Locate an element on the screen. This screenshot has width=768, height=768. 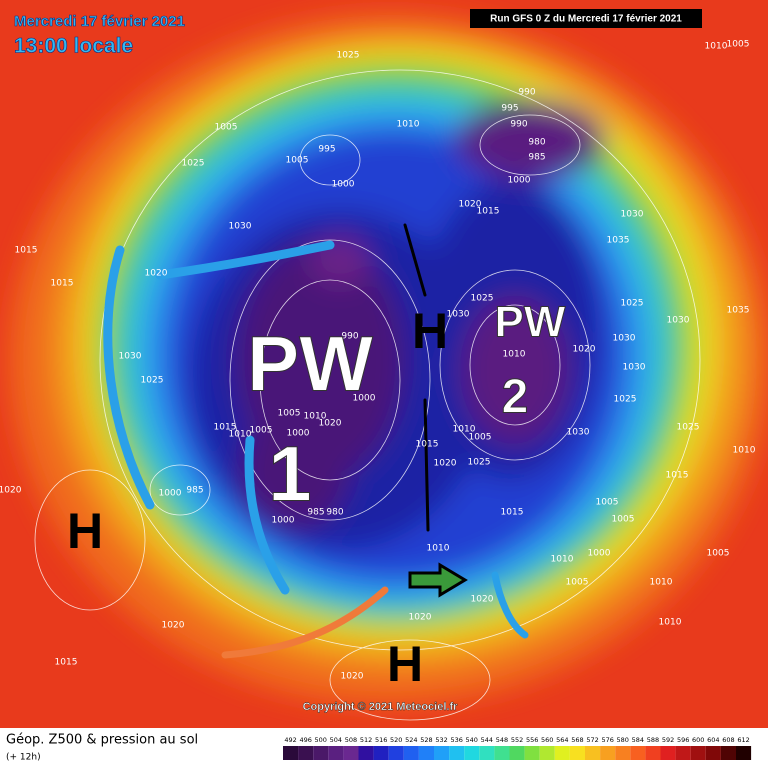
legend-label: 528 is located at coordinates (426, 740).